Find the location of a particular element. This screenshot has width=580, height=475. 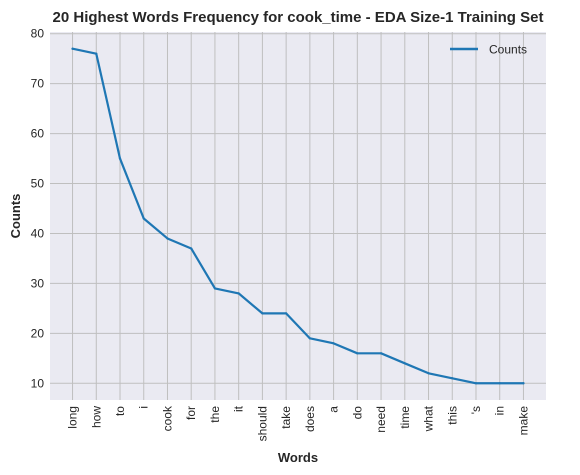

x-tick-label: this is located at coordinates (452, 415).